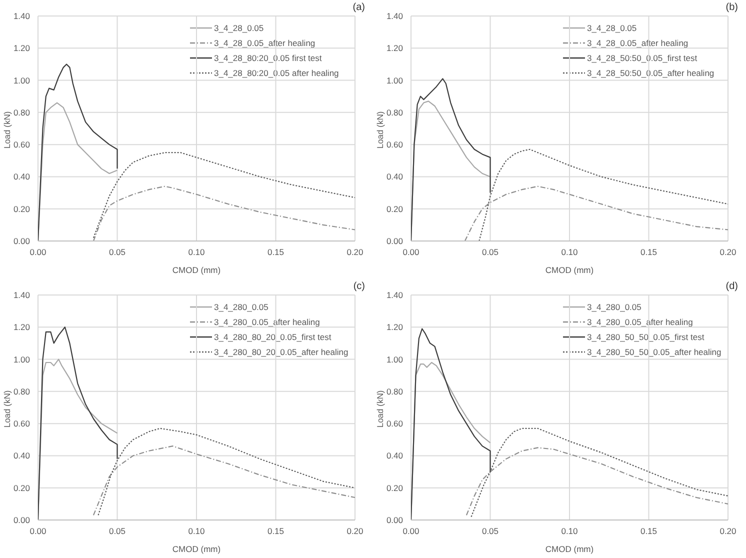 This screenshot has height=558, width=746. What do you see at coordinates (359, 286) in the screenshot?
I see `chart-title: (c)` at bounding box center [359, 286].